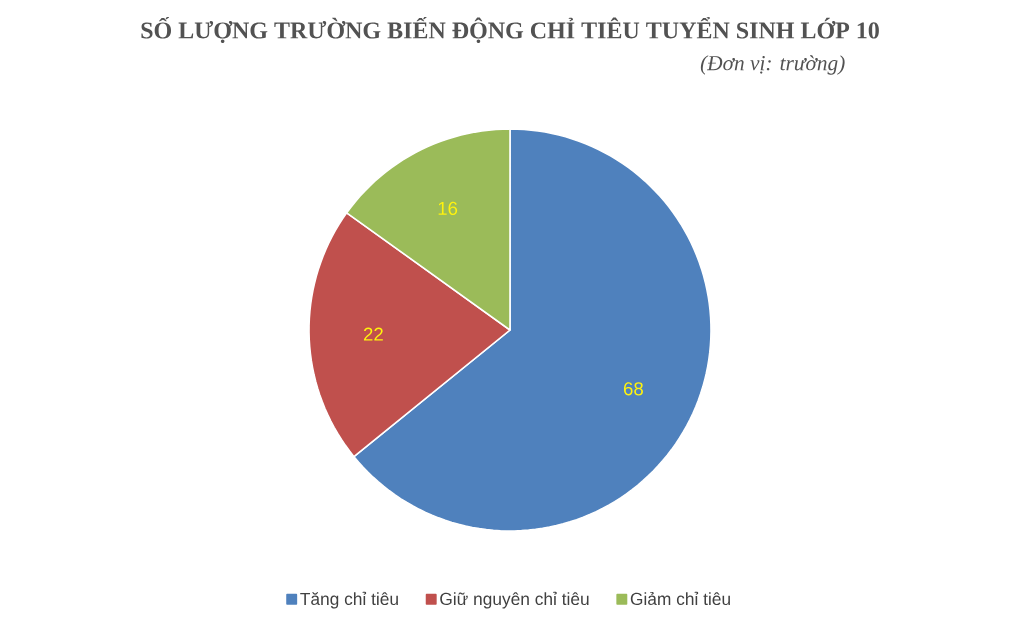 Image resolution: width=1020 pixels, height=628 pixels. What do you see at coordinates (680, 598) in the screenshot?
I see `legend-label: Giảm chỉ tiêu` at bounding box center [680, 598].